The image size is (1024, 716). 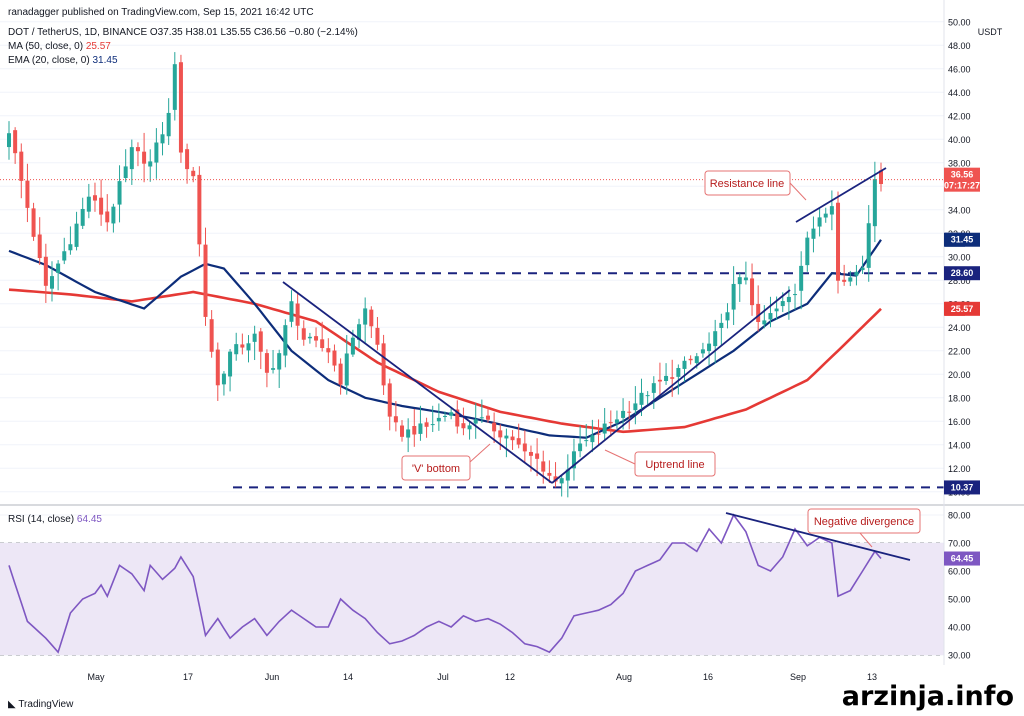 I want to click on rsi-legend: RSI (14, close) 64.45, so click(x=55, y=519).